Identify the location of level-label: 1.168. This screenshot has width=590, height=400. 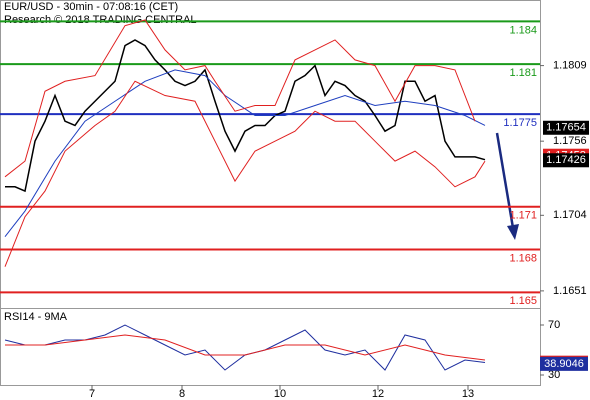
(523, 258).